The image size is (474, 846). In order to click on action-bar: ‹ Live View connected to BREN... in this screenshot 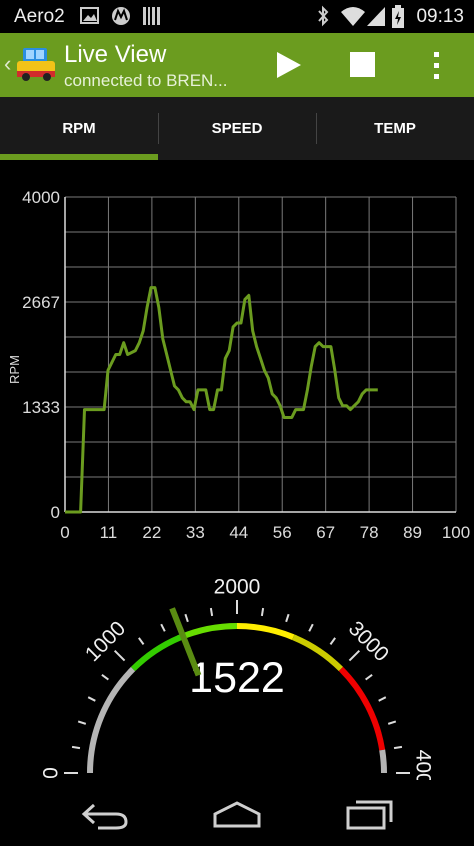, I will do `click(237, 65)`.